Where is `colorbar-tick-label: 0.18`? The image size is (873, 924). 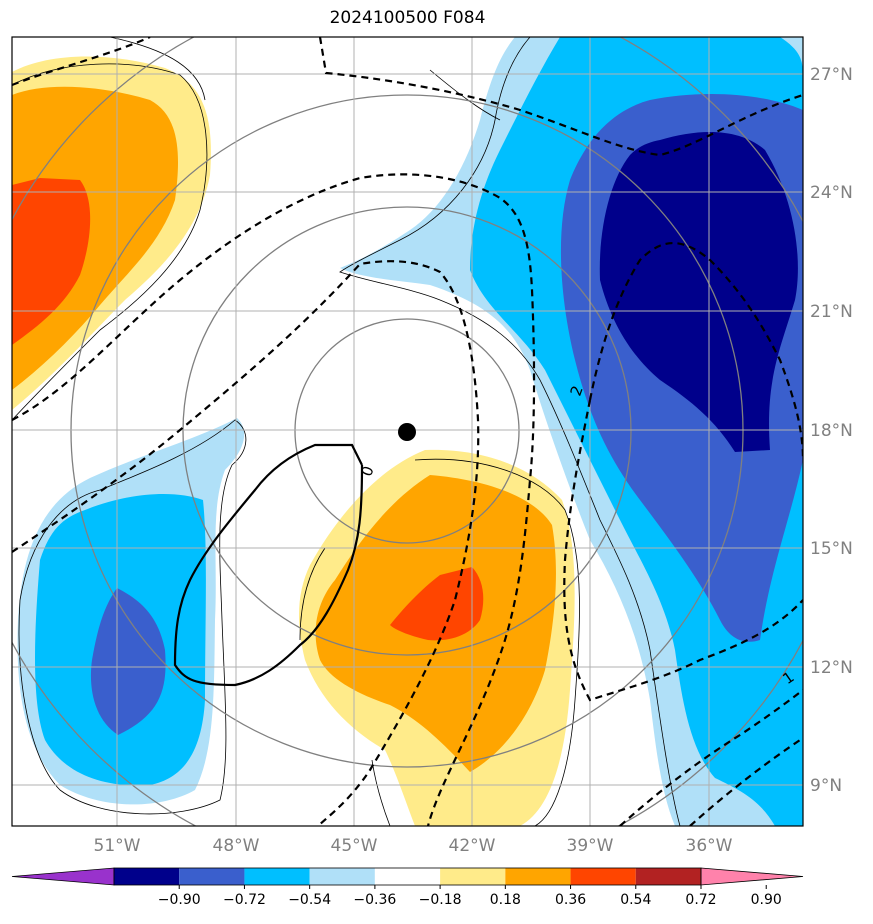 colorbar-tick-label: 0.18 is located at coordinates (505, 900).